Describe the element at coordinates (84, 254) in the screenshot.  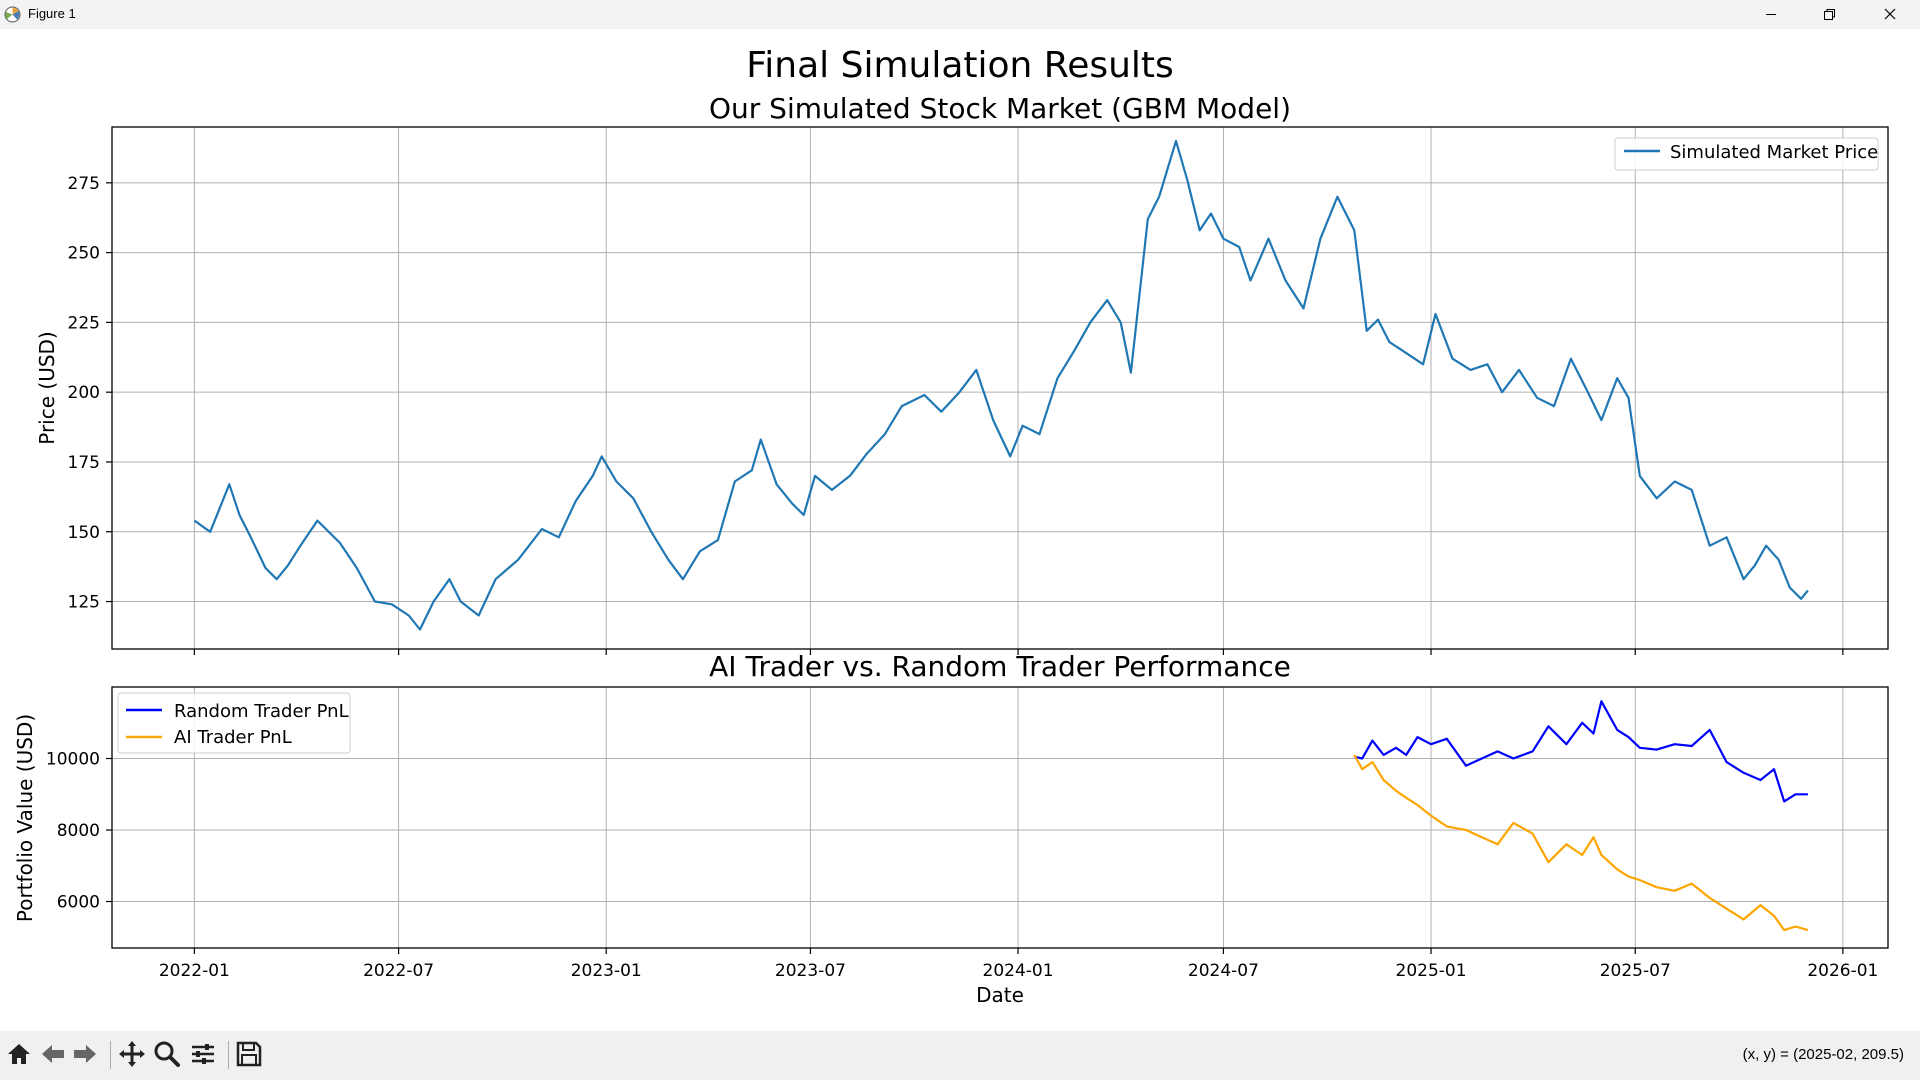
I see `y-tick-label: 250` at that location.